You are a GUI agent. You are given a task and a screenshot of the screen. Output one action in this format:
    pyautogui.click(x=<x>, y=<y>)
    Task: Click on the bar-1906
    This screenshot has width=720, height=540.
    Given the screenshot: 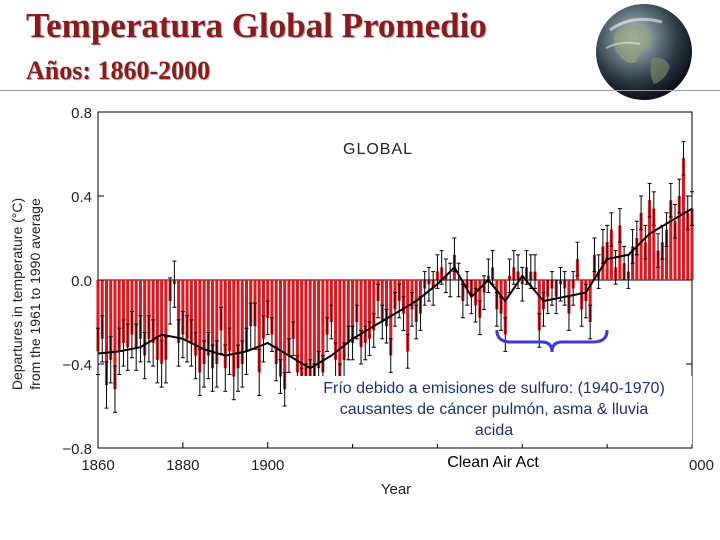 What is the action you would take?
    pyautogui.click(x=293, y=309)
    